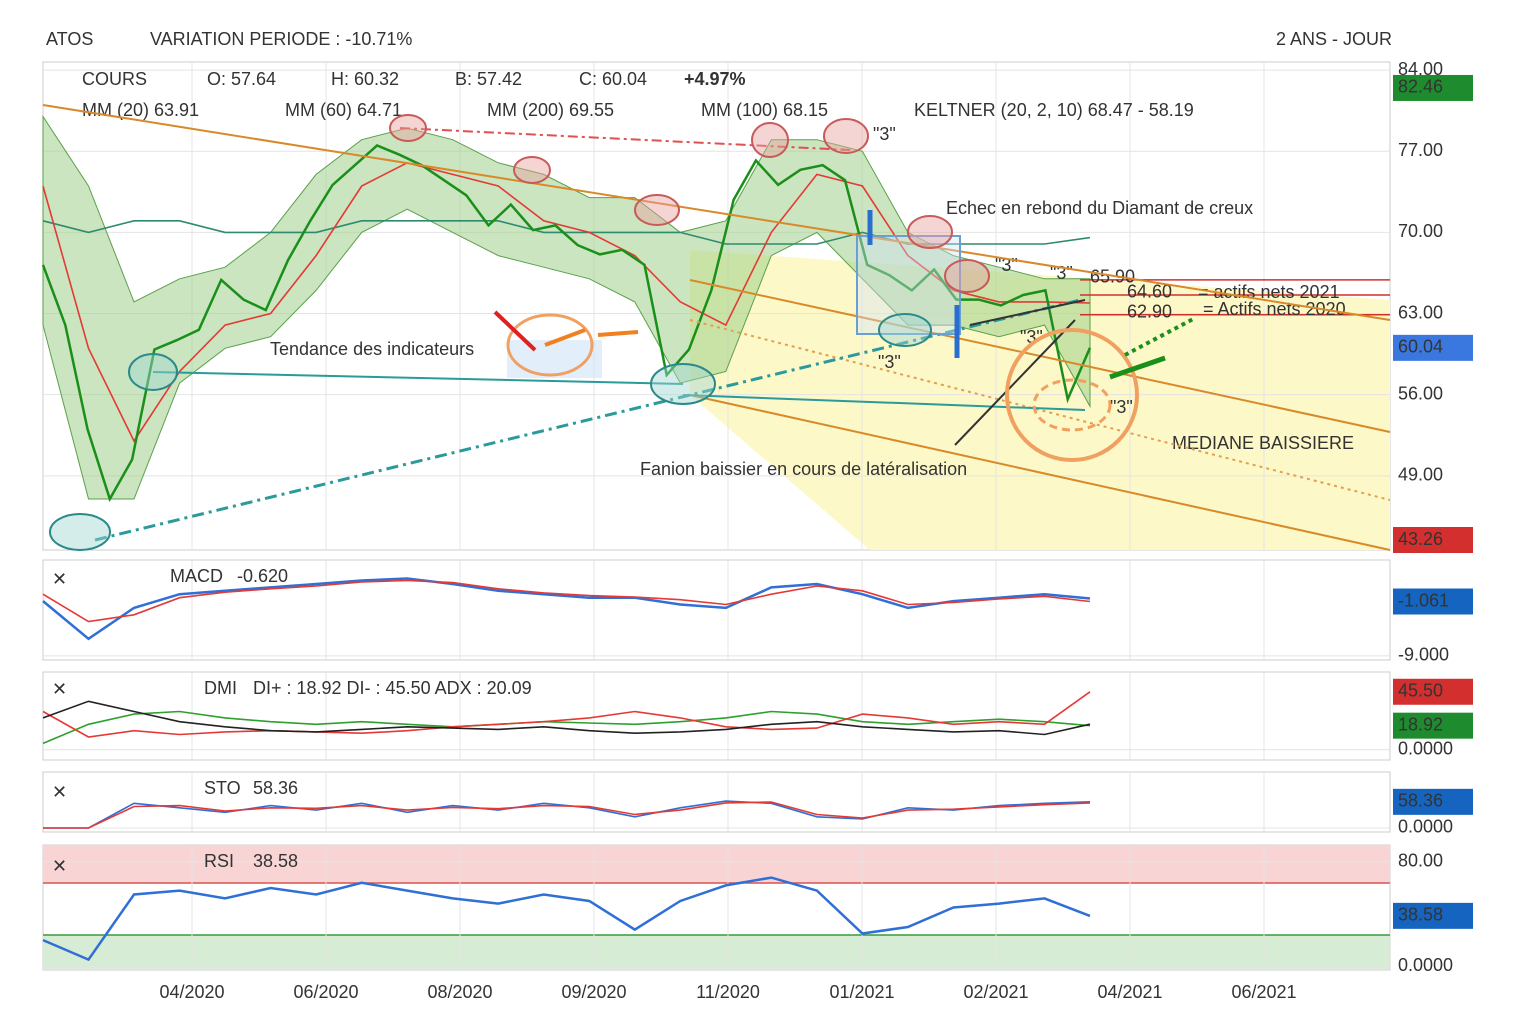 Image resolution: width=1528 pixels, height=1033 pixels. What do you see at coordinates (1420, 393) in the screenshot?
I see `y-tick-label: 56.00` at bounding box center [1420, 393].